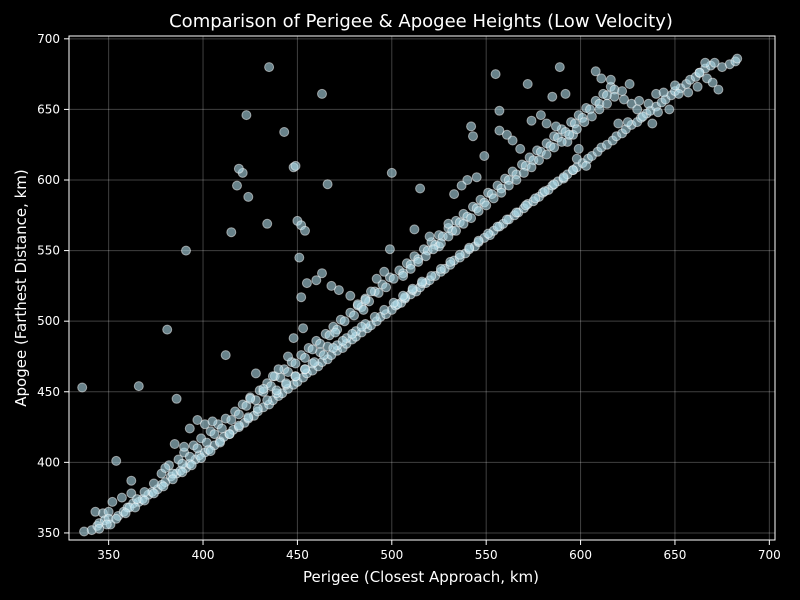 This screenshot has width=800, height=600. I want to click on x-tick-label: 450, so click(297, 555).